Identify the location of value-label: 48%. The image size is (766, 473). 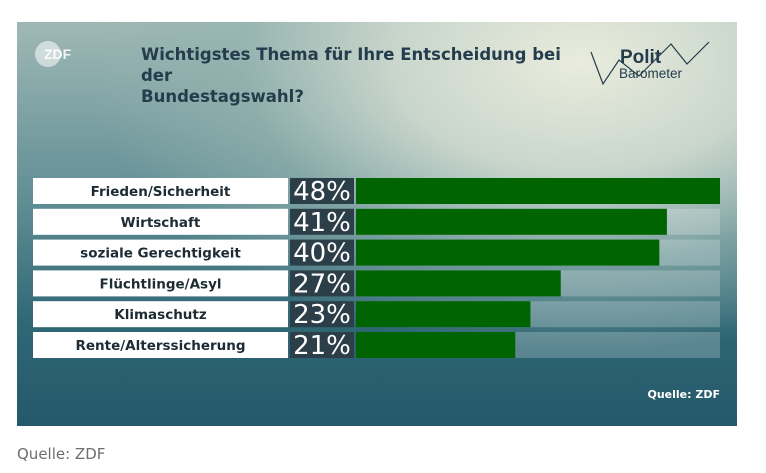
(322, 192).